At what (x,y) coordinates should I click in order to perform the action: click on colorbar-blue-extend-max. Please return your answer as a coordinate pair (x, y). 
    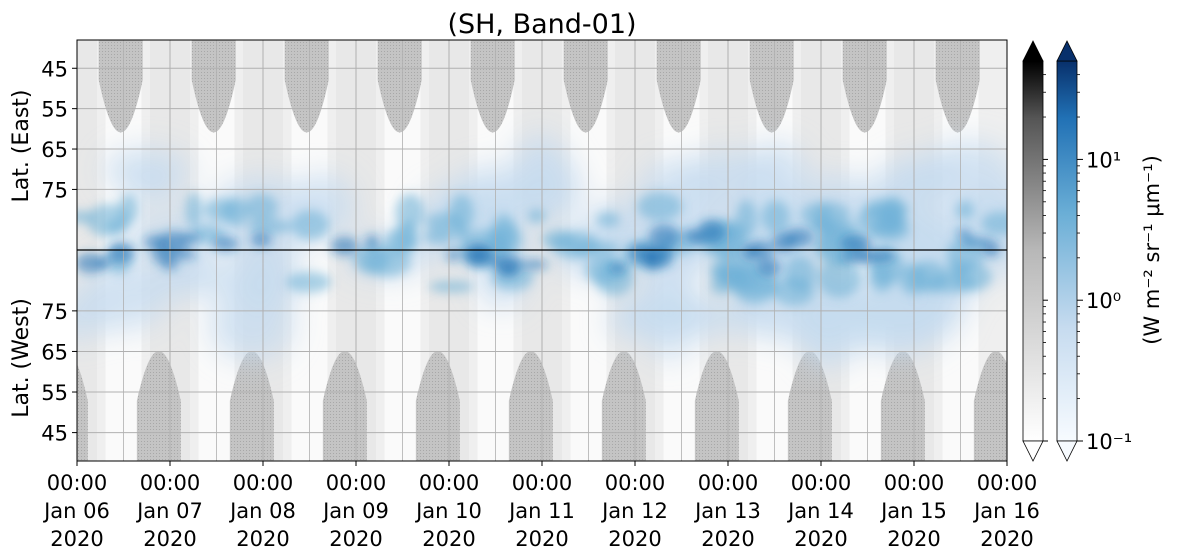
    Looking at the image, I should click on (1067, 51).